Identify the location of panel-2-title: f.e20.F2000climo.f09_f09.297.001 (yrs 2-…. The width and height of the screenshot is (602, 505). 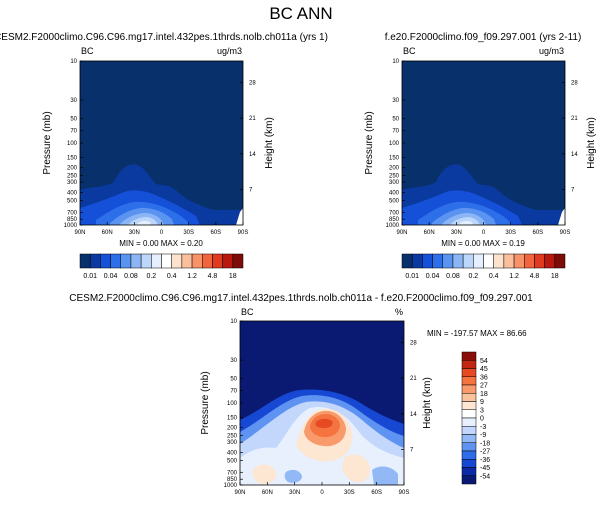
(483, 37).